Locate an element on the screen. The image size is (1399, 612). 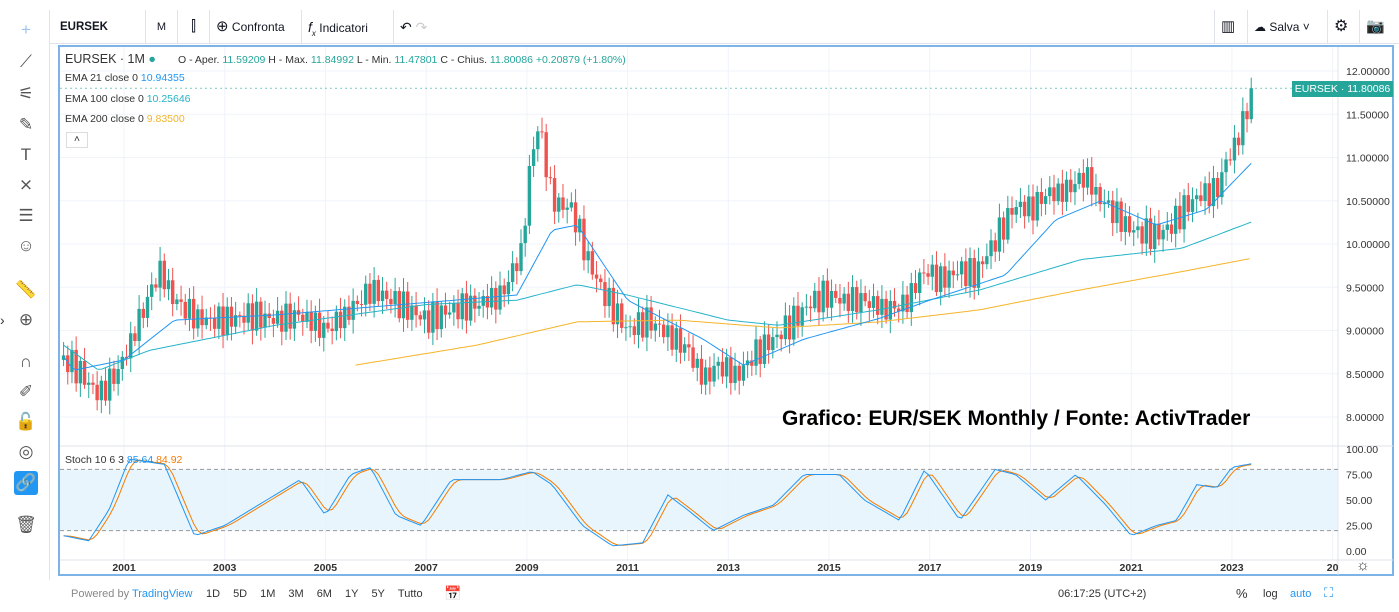
percent-toggle: % is located at coordinates (1242, 593).